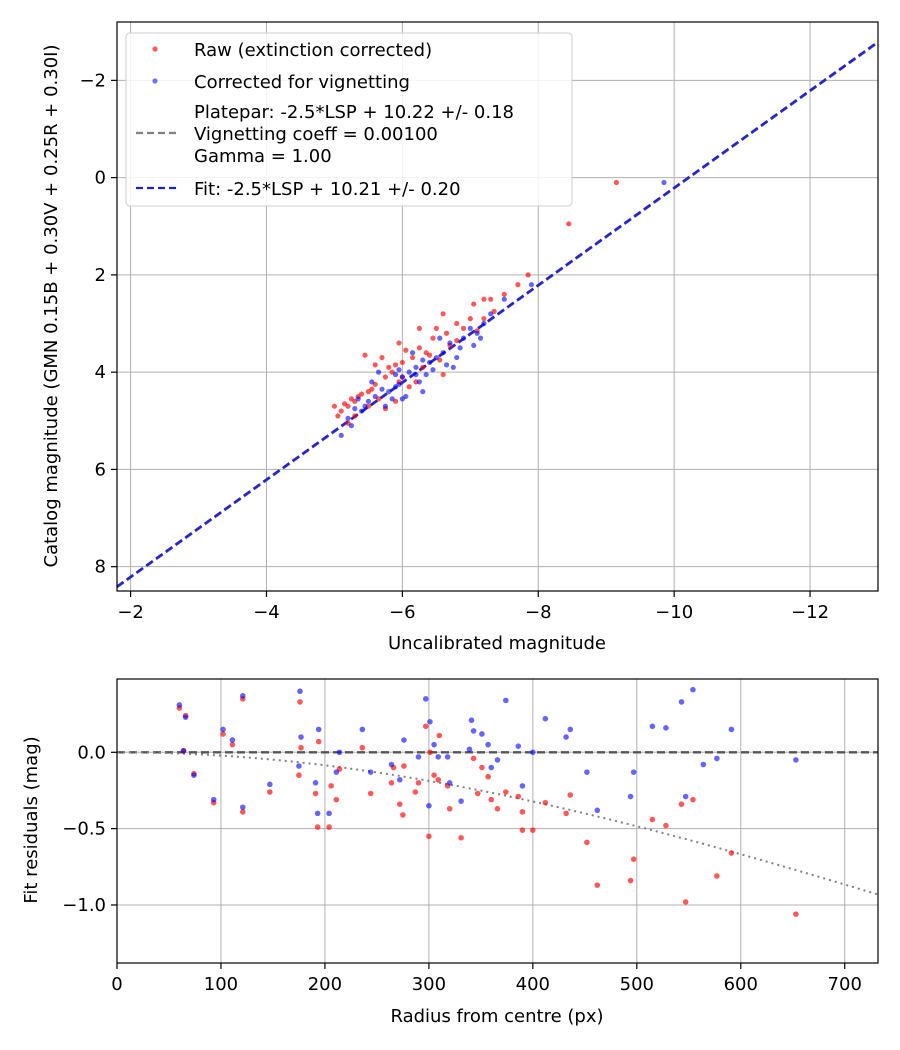 This screenshot has width=900, height=1050. I want to click on bottom-reference-lines, so click(497, 823).